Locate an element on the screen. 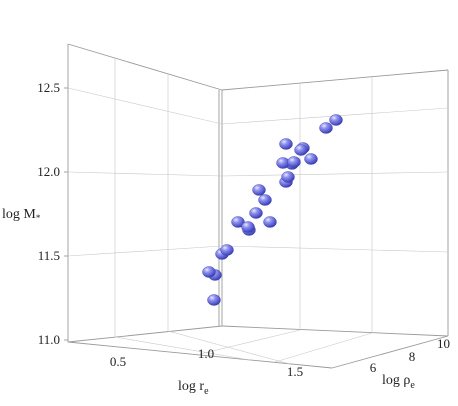  box-edge-bottom-right is located at coordinates (335, 331).